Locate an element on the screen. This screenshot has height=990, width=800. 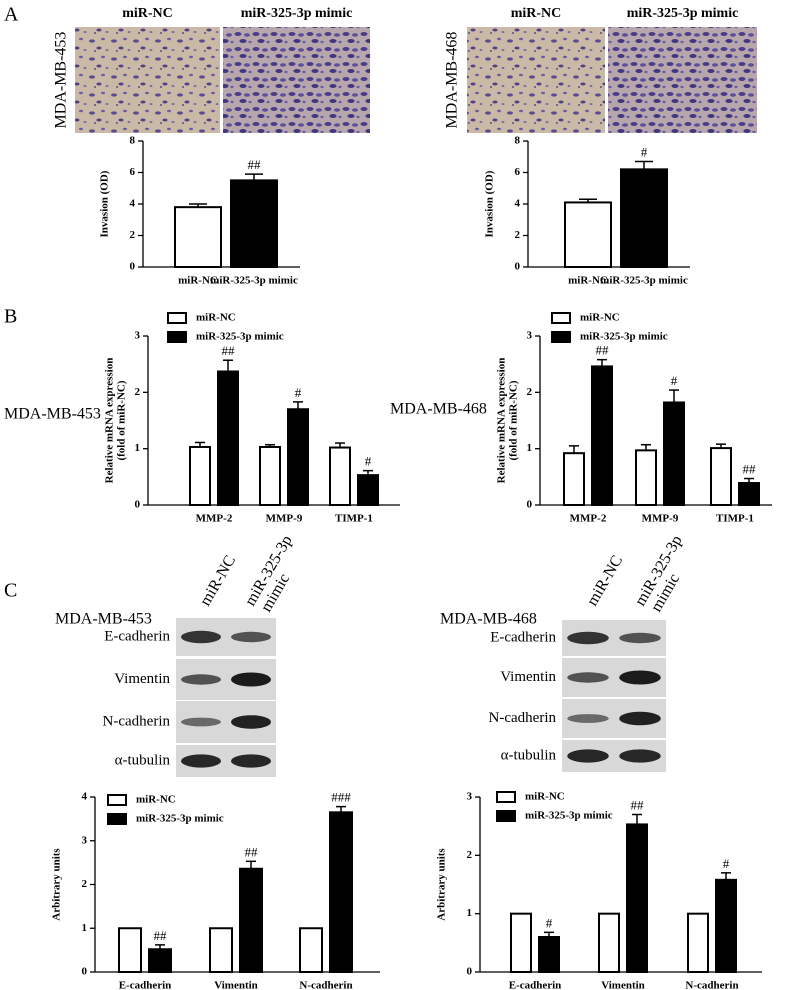
y-axis-label: Arbitrary units is located at coordinates (57, 884).